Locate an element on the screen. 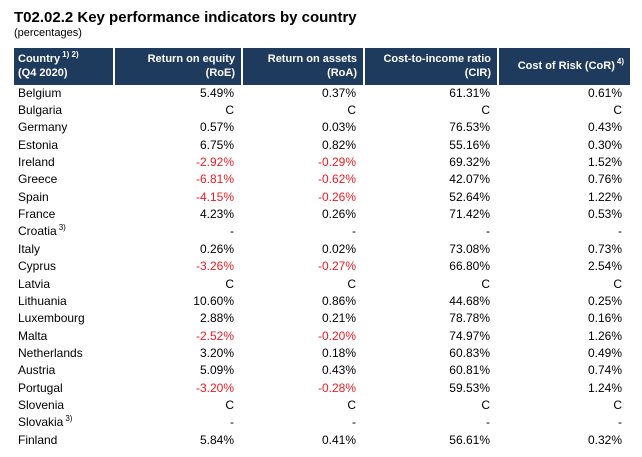 The height and width of the screenshot is (457, 642). cor-value-cell: 0.61% is located at coordinates (604, 92).